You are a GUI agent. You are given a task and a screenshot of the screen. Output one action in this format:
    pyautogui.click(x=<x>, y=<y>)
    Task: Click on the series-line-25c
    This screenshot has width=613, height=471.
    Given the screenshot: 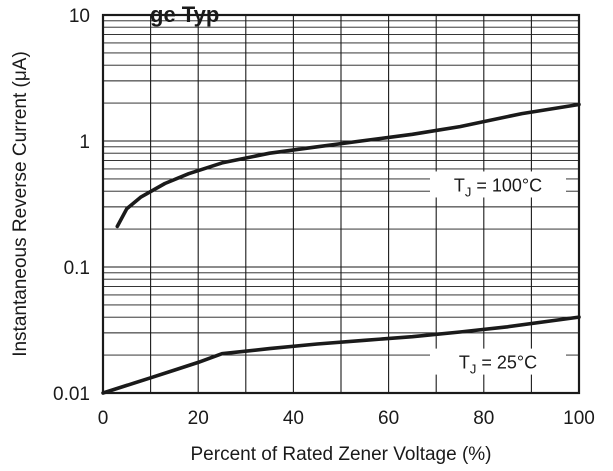 What is the action you would take?
    pyautogui.click(x=341, y=355)
    